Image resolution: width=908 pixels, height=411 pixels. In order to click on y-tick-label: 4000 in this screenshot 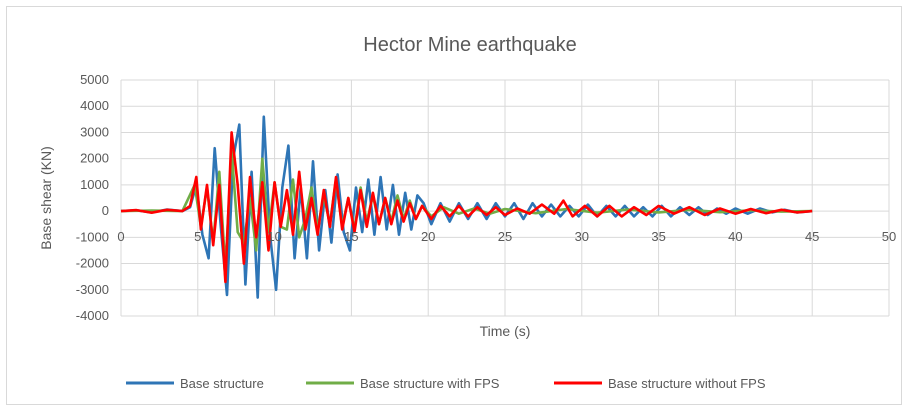, I will do `click(94, 105)`.